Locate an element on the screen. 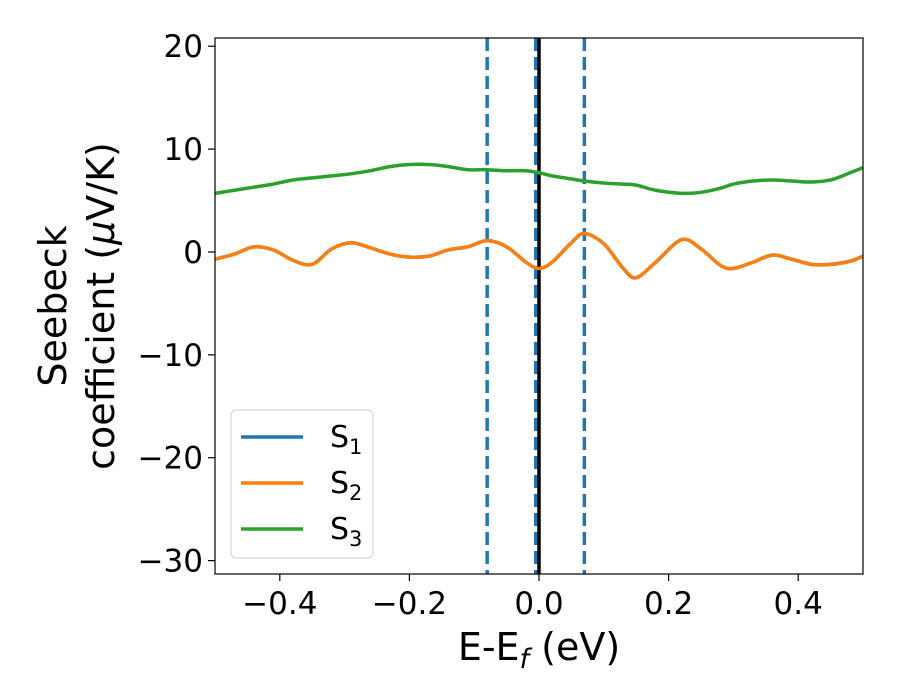 The width and height of the screenshot is (900, 700). legend-label-s3: S3 is located at coordinates (346, 531).